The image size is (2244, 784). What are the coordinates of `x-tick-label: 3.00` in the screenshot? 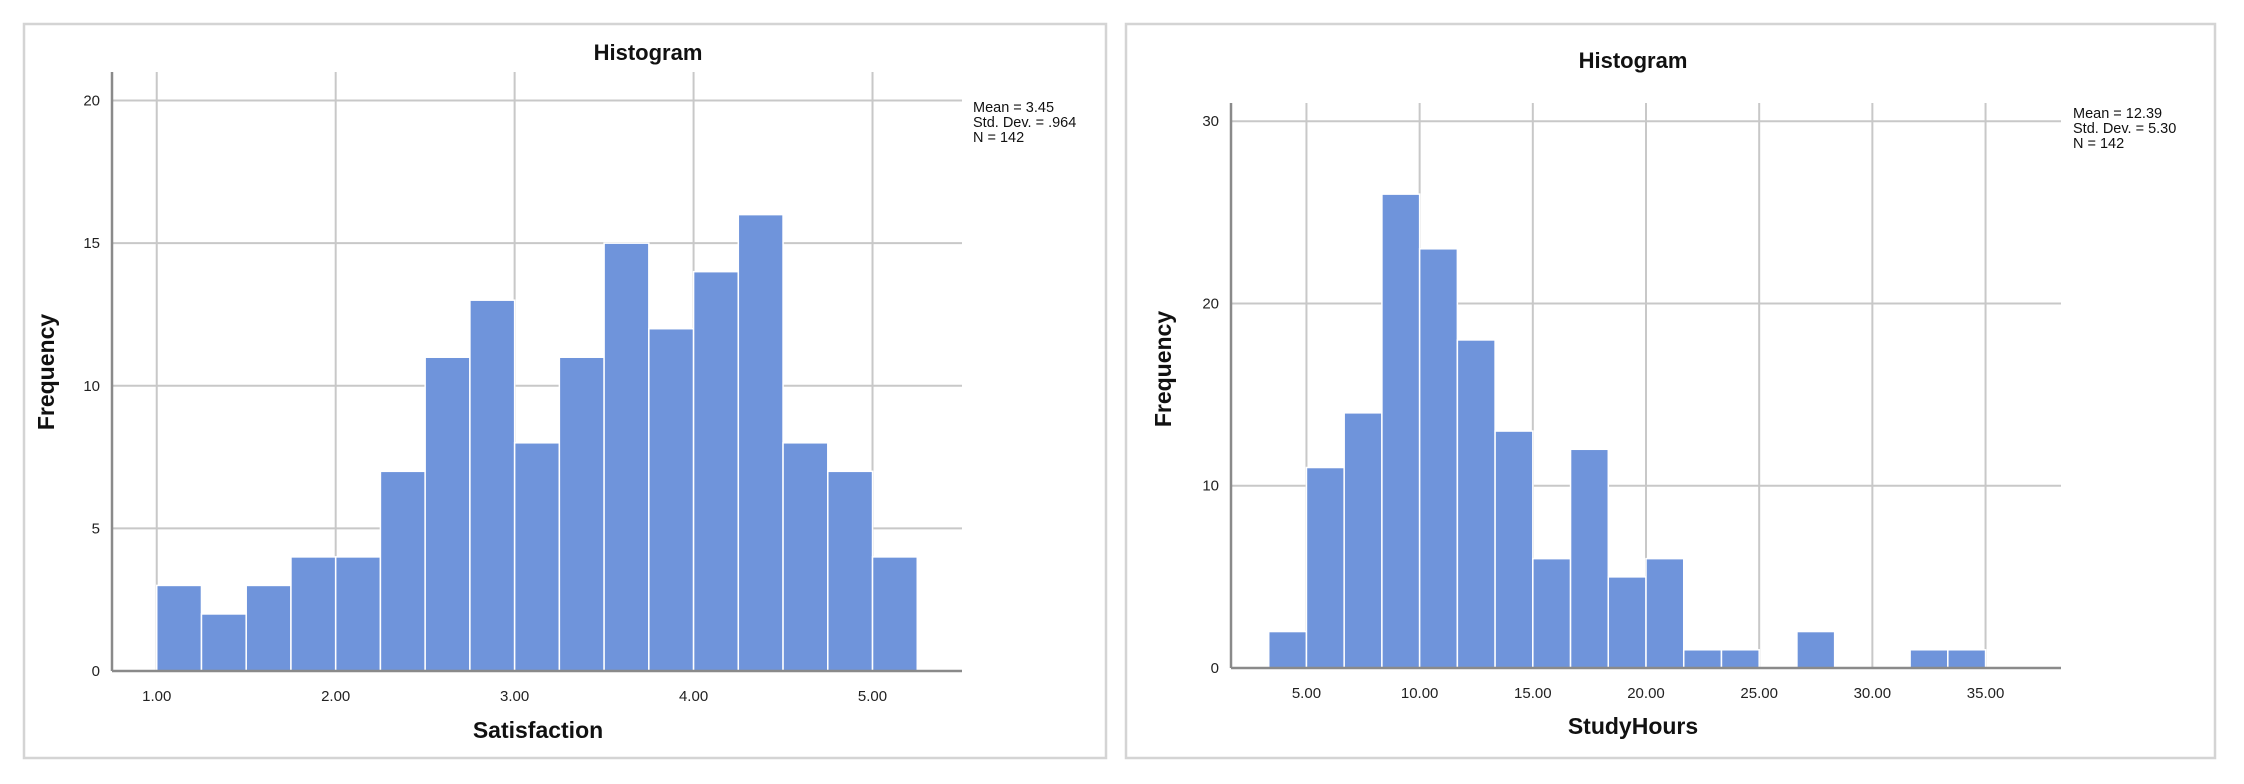 It's located at (514, 696).